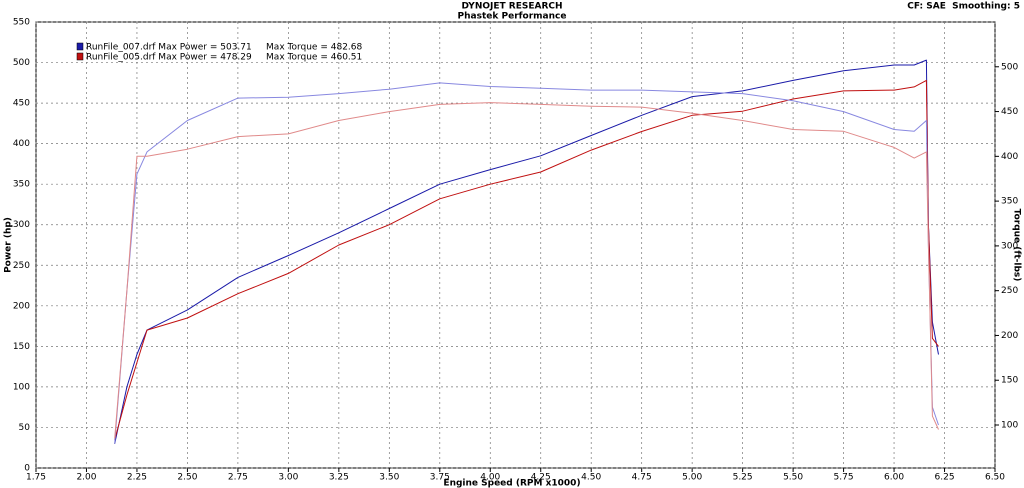 This screenshot has width=1024, height=488. Describe the element at coordinates (238, 478) in the screenshot. I see `x-tick-label: 2.75` at that location.